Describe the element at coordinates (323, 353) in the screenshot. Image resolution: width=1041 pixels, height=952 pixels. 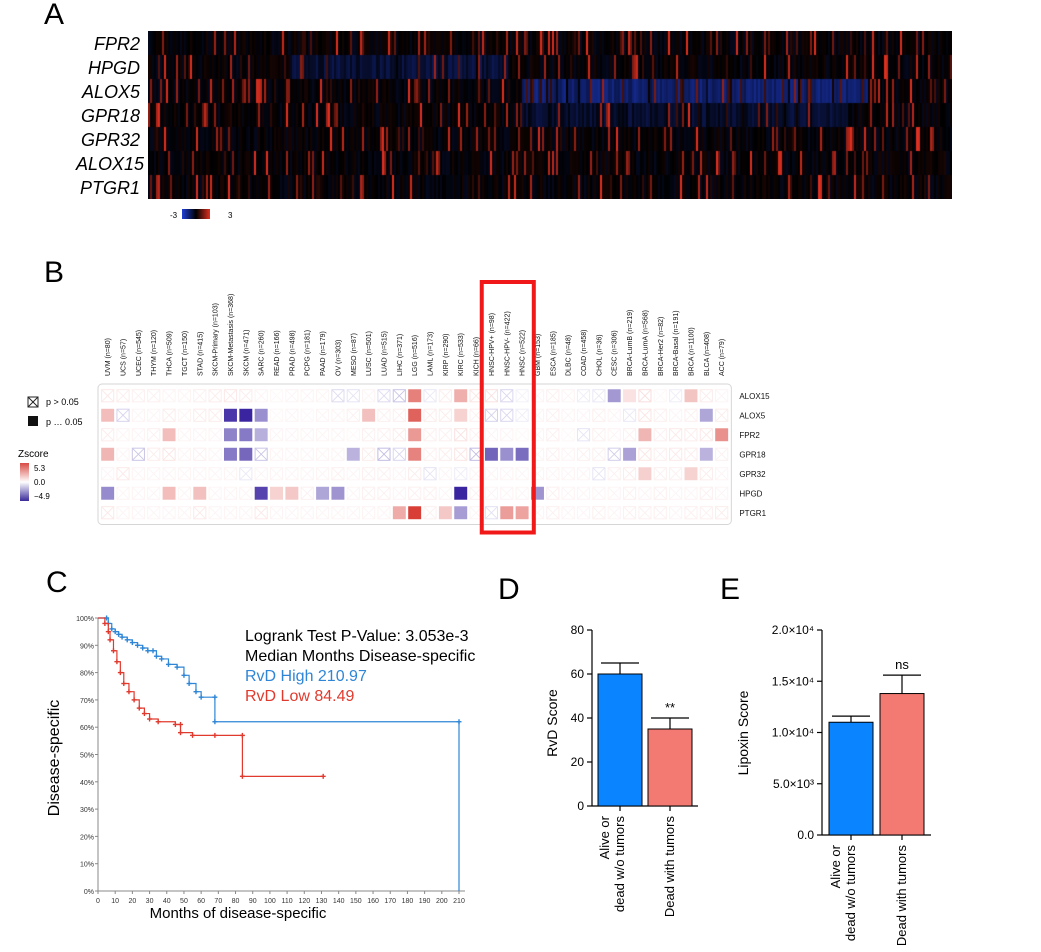
I see `column-label: PAAD (n=179)` at that location.